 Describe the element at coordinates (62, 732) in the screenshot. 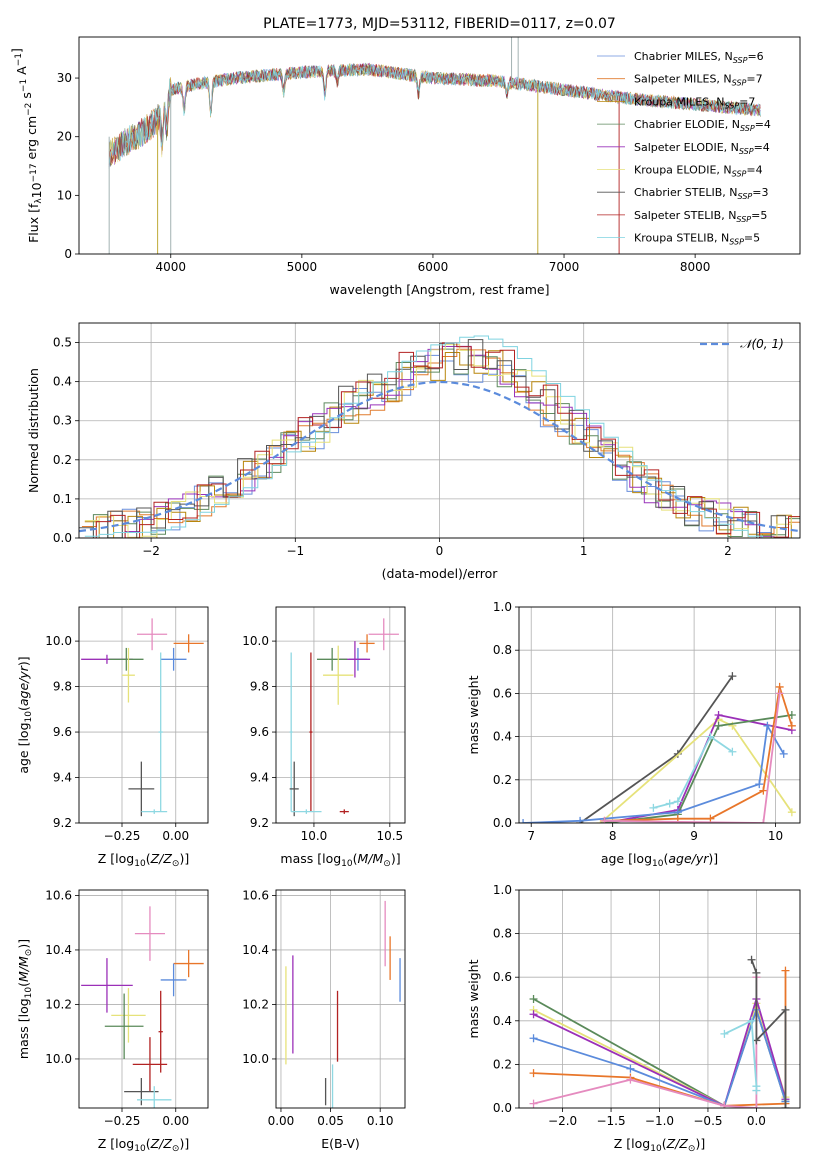

I see `y-tick-label: 9.6` at that location.